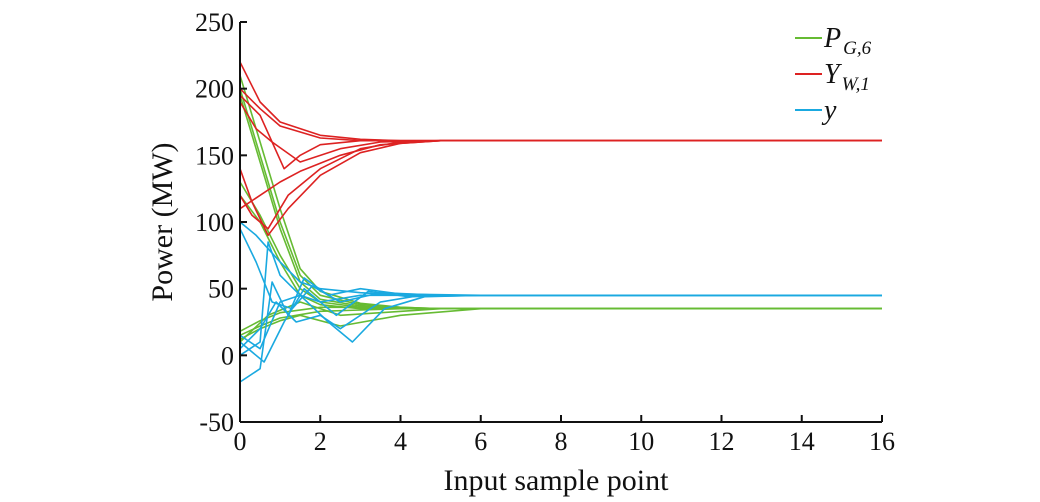 The width and height of the screenshot is (1040, 502). What do you see at coordinates (227, 355) in the screenshot?
I see `y-tick-label: 0` at bounding box center [227, 355].